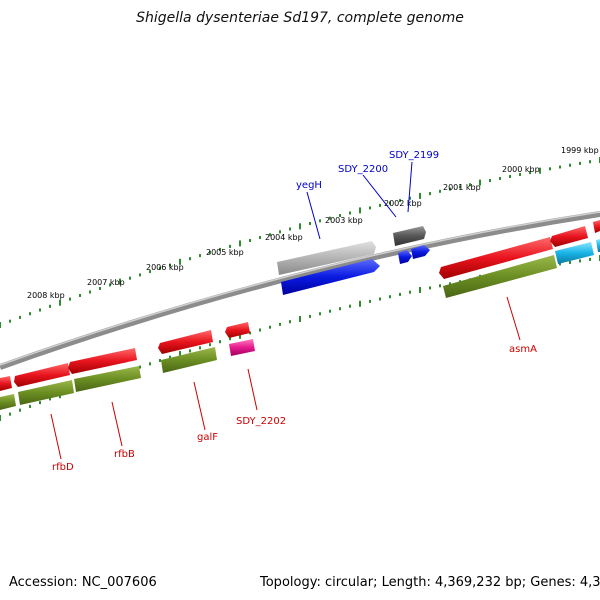 This screenshot has height=600, width=600. I want to click on gene-rfbD, so click(46, 392).